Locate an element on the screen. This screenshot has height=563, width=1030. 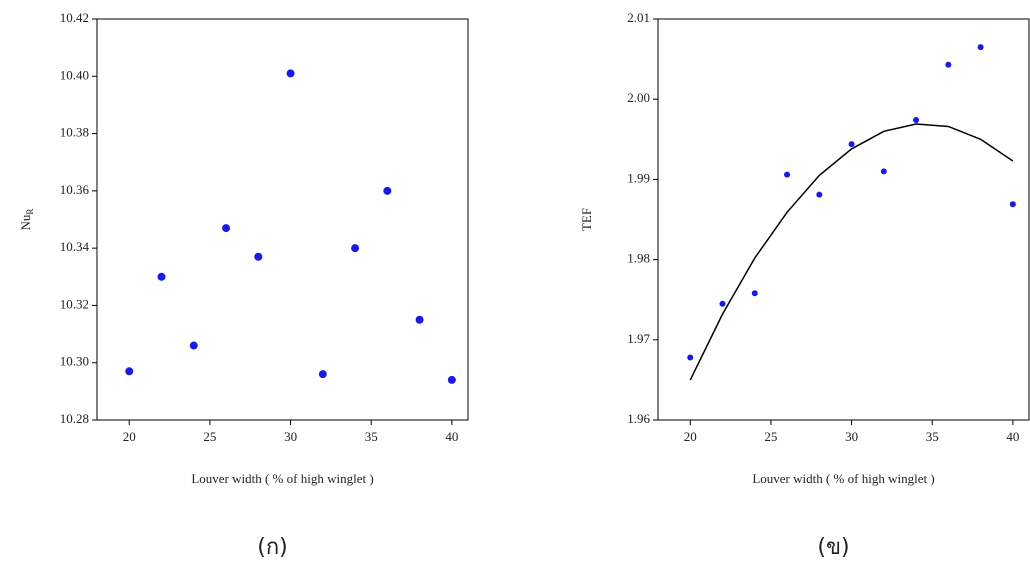
y-tick-label: 10.30 is located at coordinates (74, 361).